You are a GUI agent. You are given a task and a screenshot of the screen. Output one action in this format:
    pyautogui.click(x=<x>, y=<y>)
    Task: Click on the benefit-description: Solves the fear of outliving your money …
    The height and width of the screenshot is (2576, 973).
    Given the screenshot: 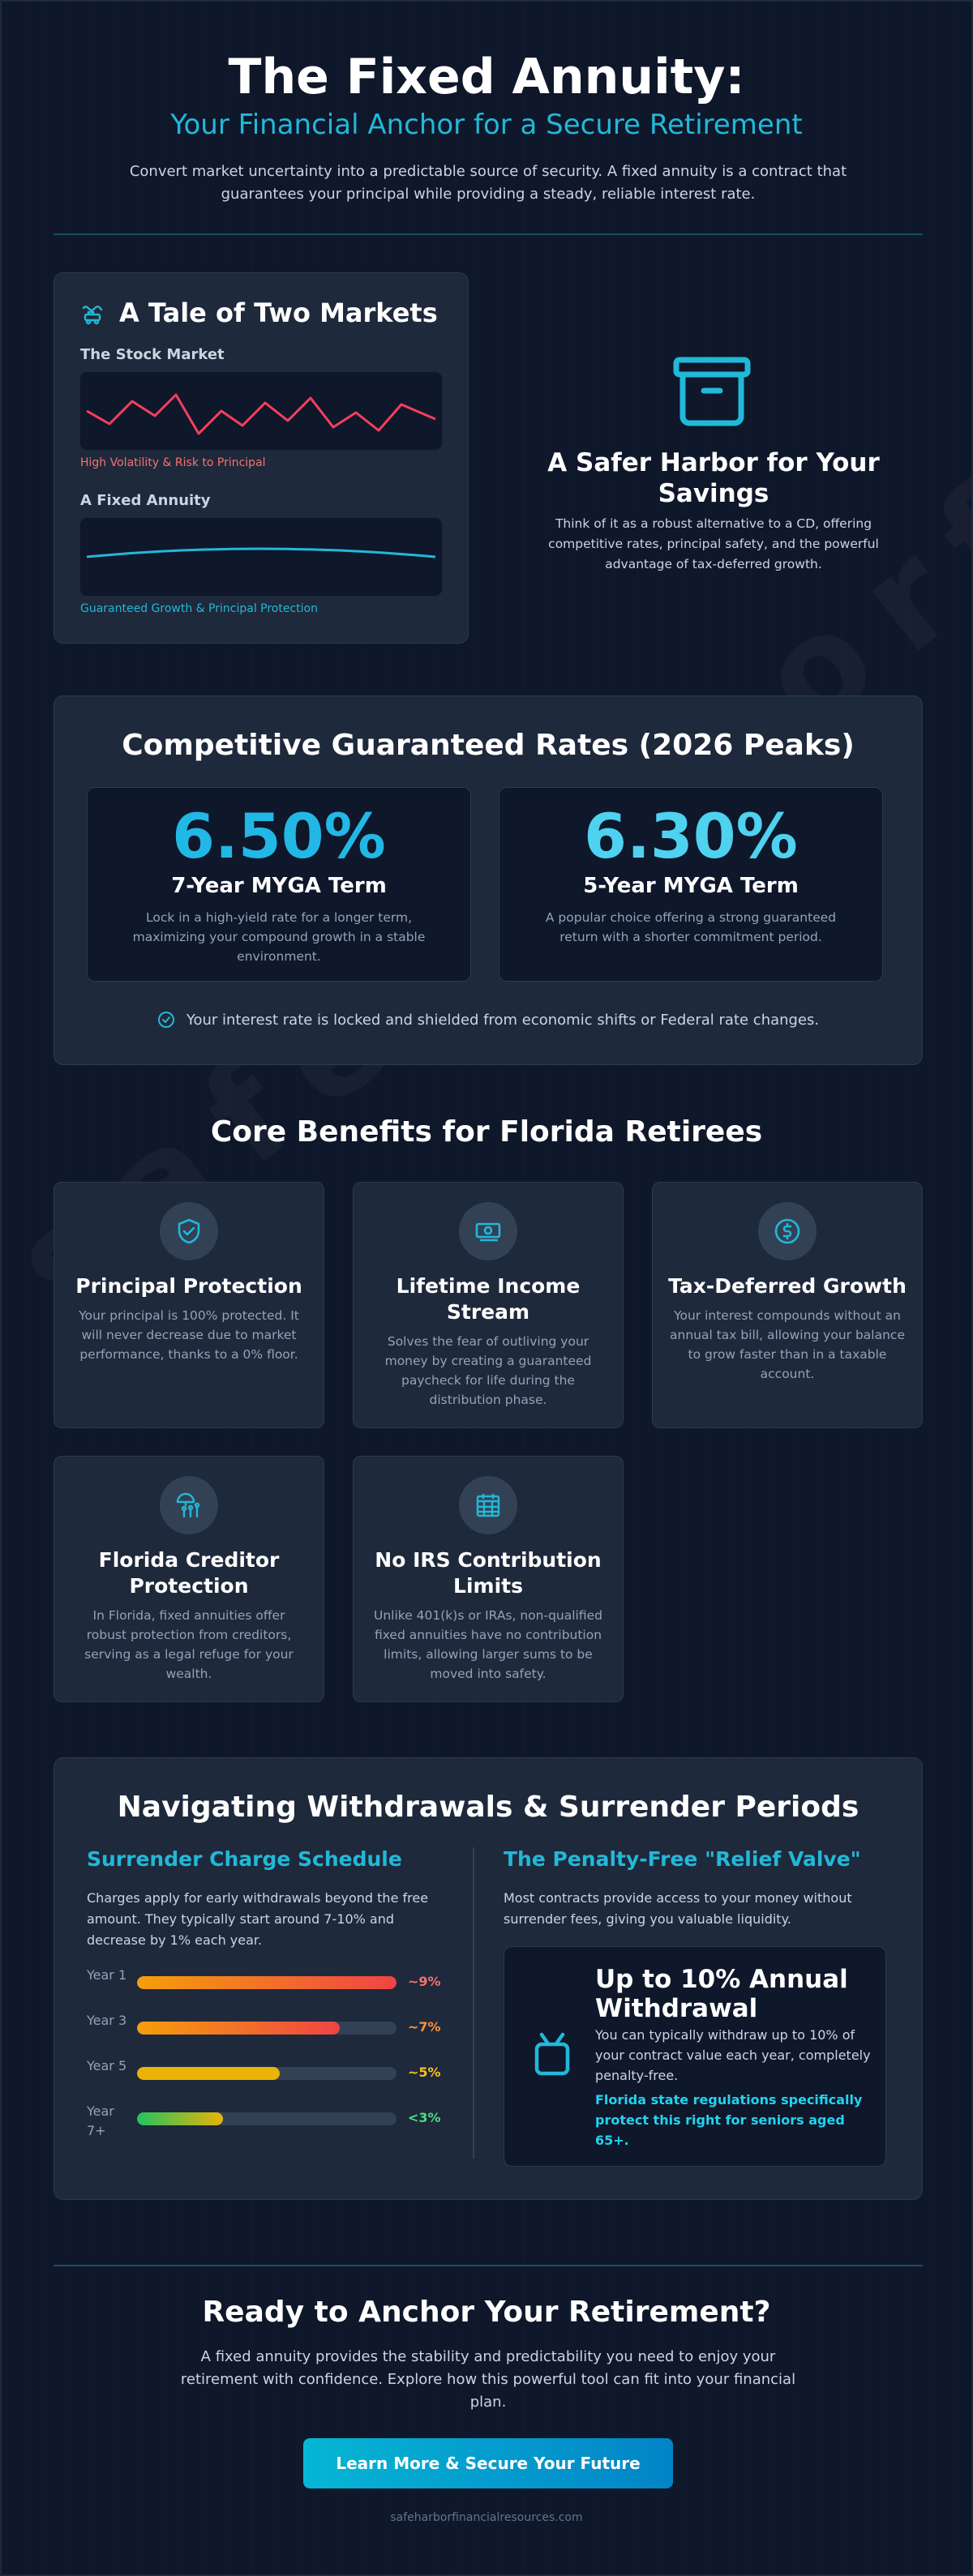 What is the action you would take?
    pyautogui.click(x=488, y=1370)
    